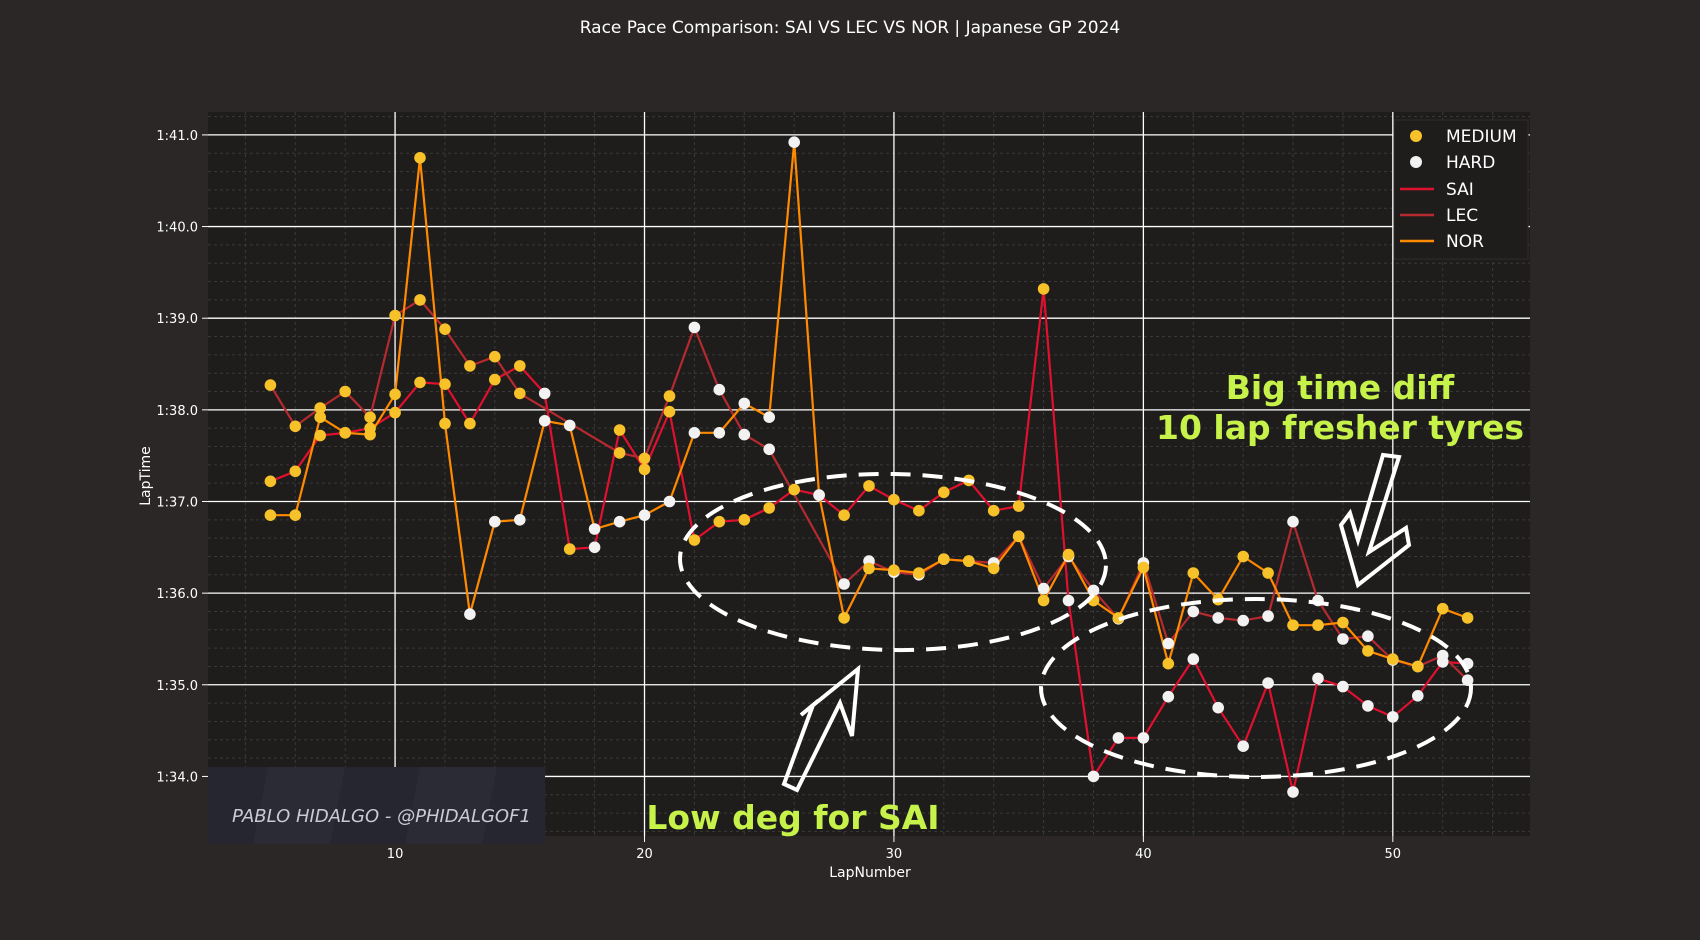 This screenshot has height=940, width=1700. I want to click on watermark-stripe, so click(299, 805).